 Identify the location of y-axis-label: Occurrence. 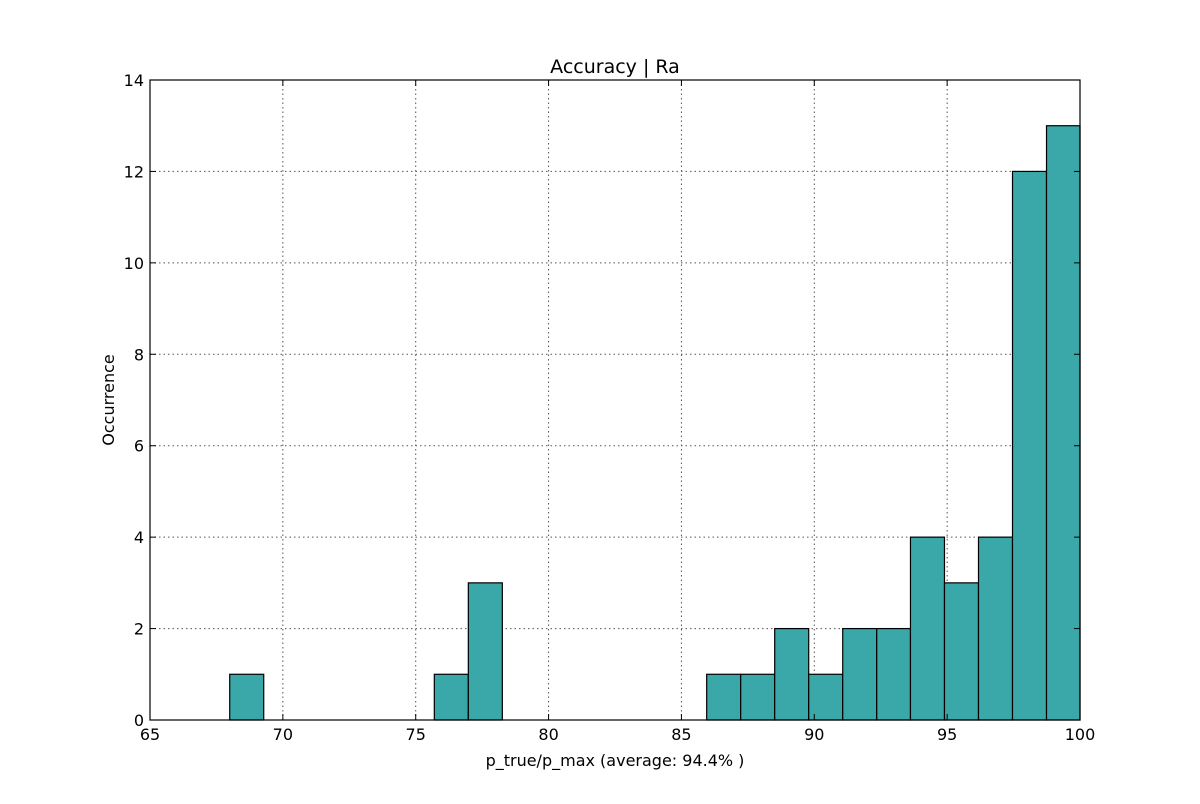
(108, 399).